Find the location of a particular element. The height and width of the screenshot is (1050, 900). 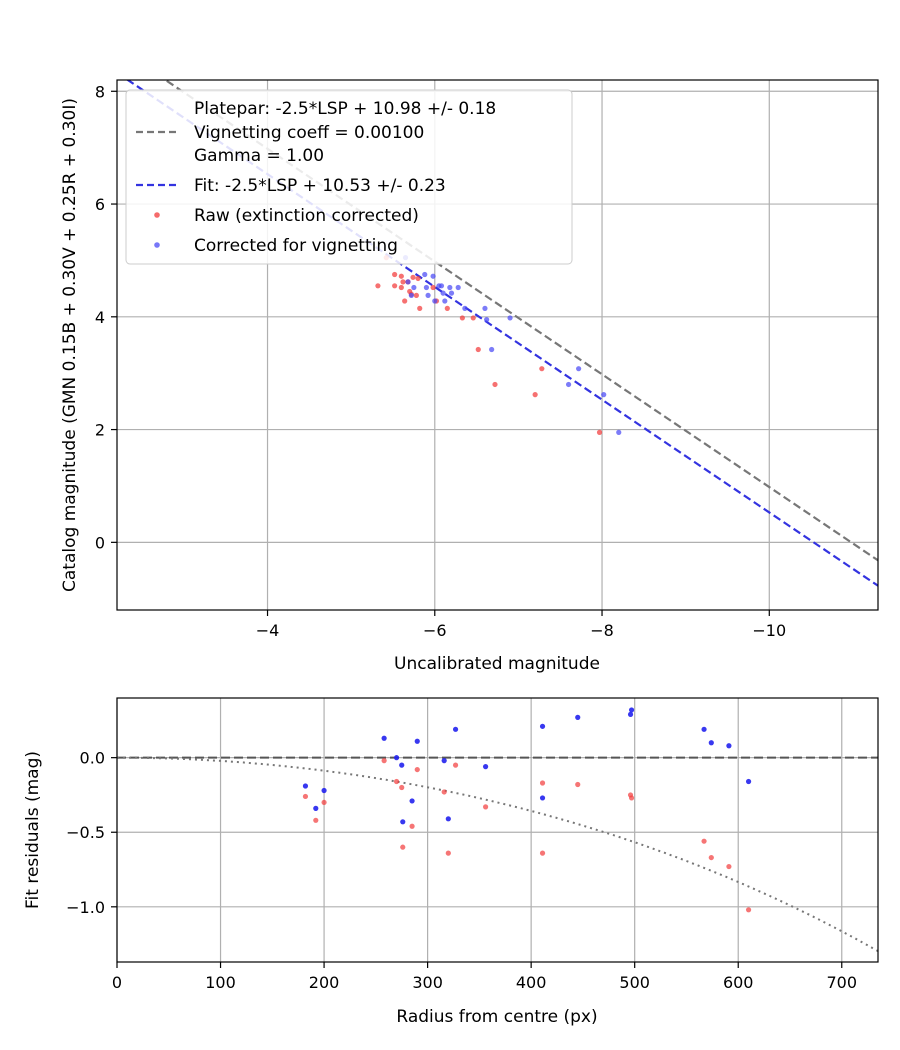

top-y-tick-label: 0 is located at coordinates (100, 542).